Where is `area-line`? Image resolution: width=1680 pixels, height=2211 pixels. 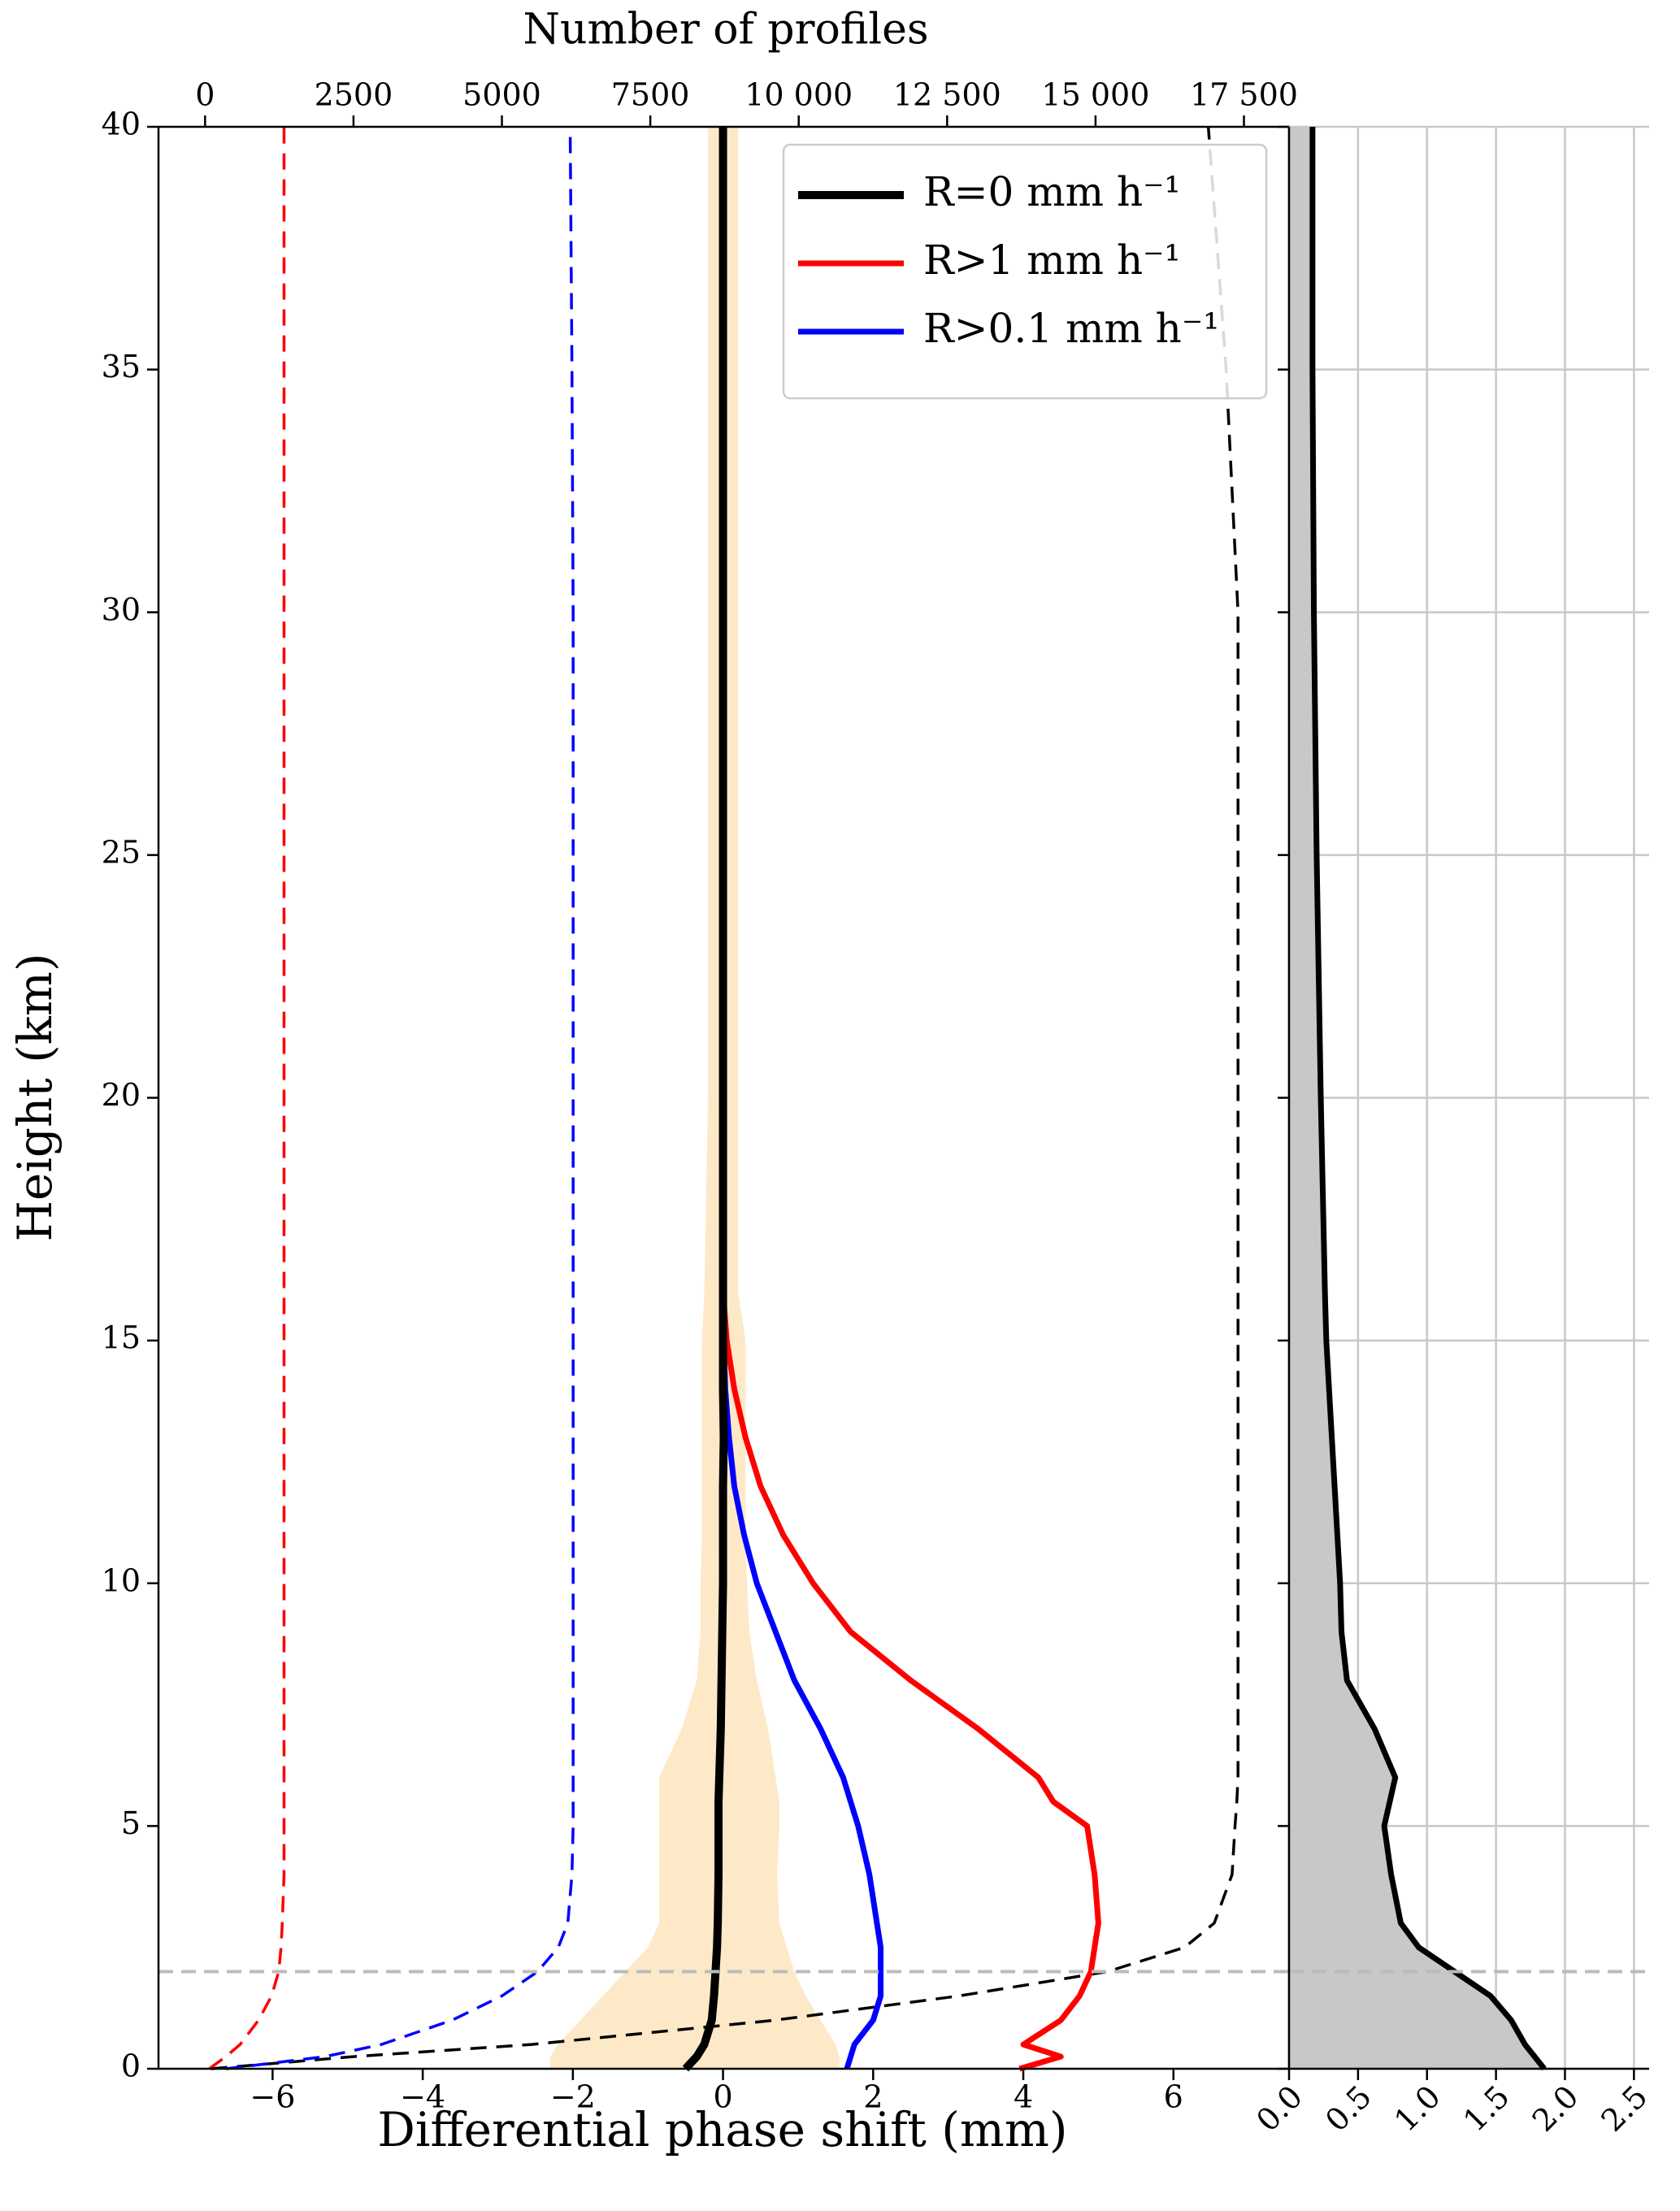 area-line is located at coordinates (1428, 1099).